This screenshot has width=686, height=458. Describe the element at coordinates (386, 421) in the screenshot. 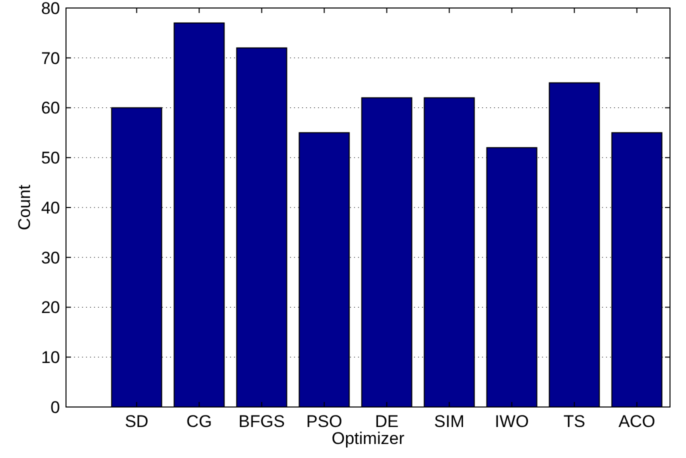

I see `x-tick-label: DE` at that location.